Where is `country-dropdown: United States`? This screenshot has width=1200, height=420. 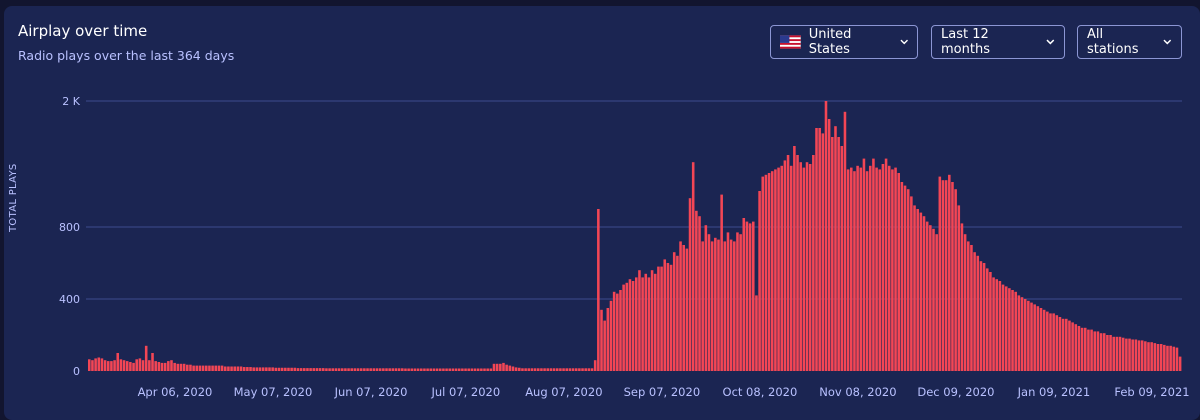
country-dropdown: United States is located at coordinates (844, 42).